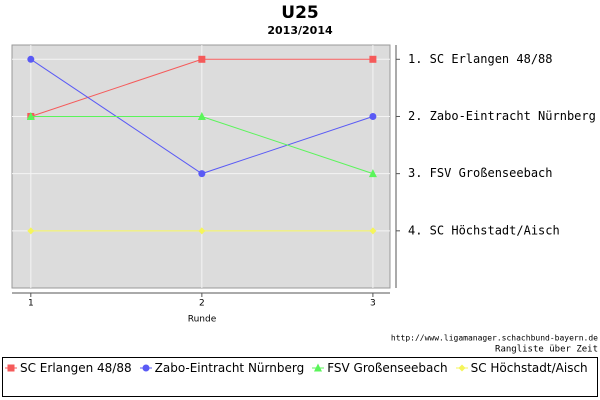 This screenshot has height=400, width=600. What do you see at coordinates (529, 367) in the screenshot?
I see `legend-label: SC Höchstadt/Aisch` at bounding box center [529, 367].